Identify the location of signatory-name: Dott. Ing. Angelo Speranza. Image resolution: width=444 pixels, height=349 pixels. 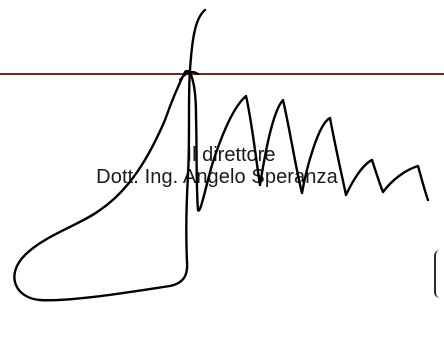
(217, 177).